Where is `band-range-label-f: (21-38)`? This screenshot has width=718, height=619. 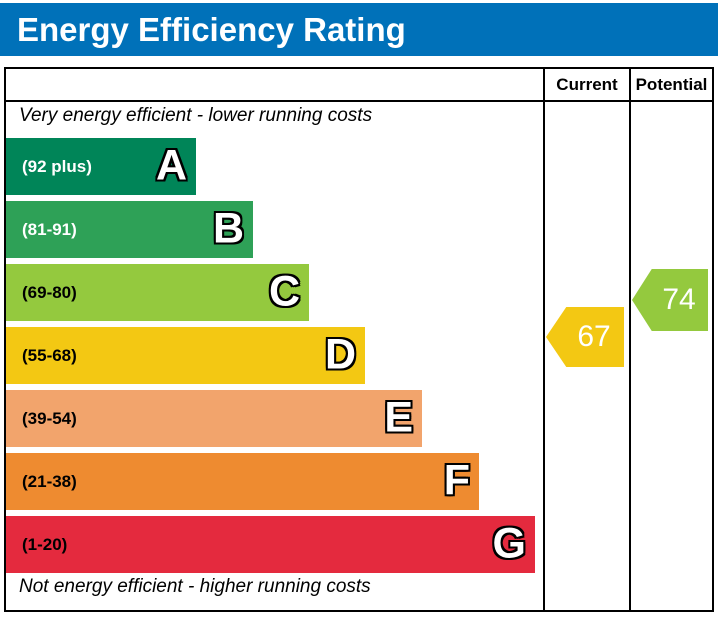
band-range-label-f: (21-38) is located at coordinates (49, 481).